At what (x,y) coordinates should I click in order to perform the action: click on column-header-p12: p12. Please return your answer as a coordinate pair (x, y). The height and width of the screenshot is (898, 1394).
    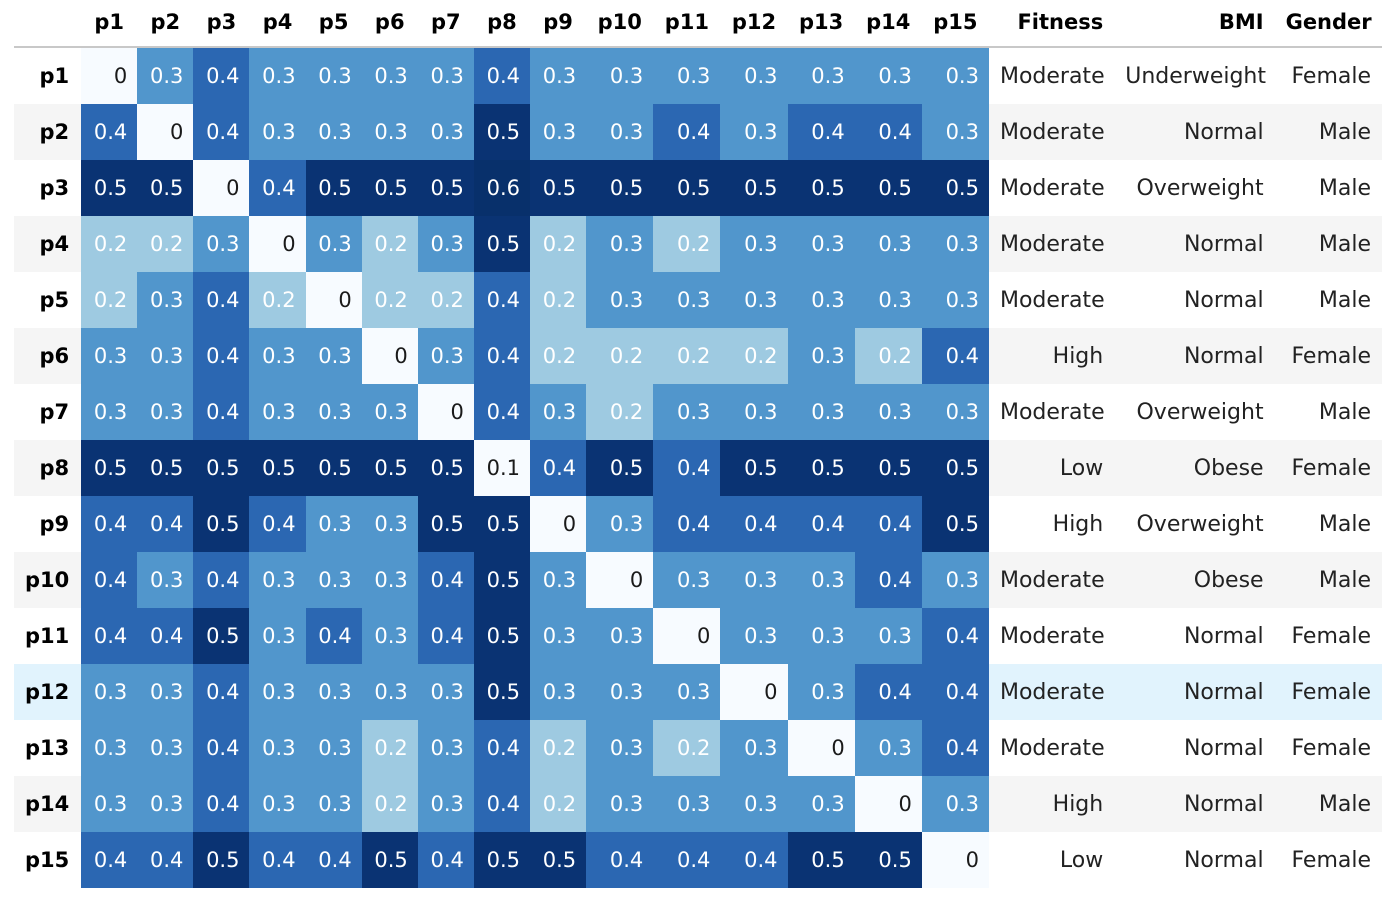
    Looking at the image, I should click on (754, 24).